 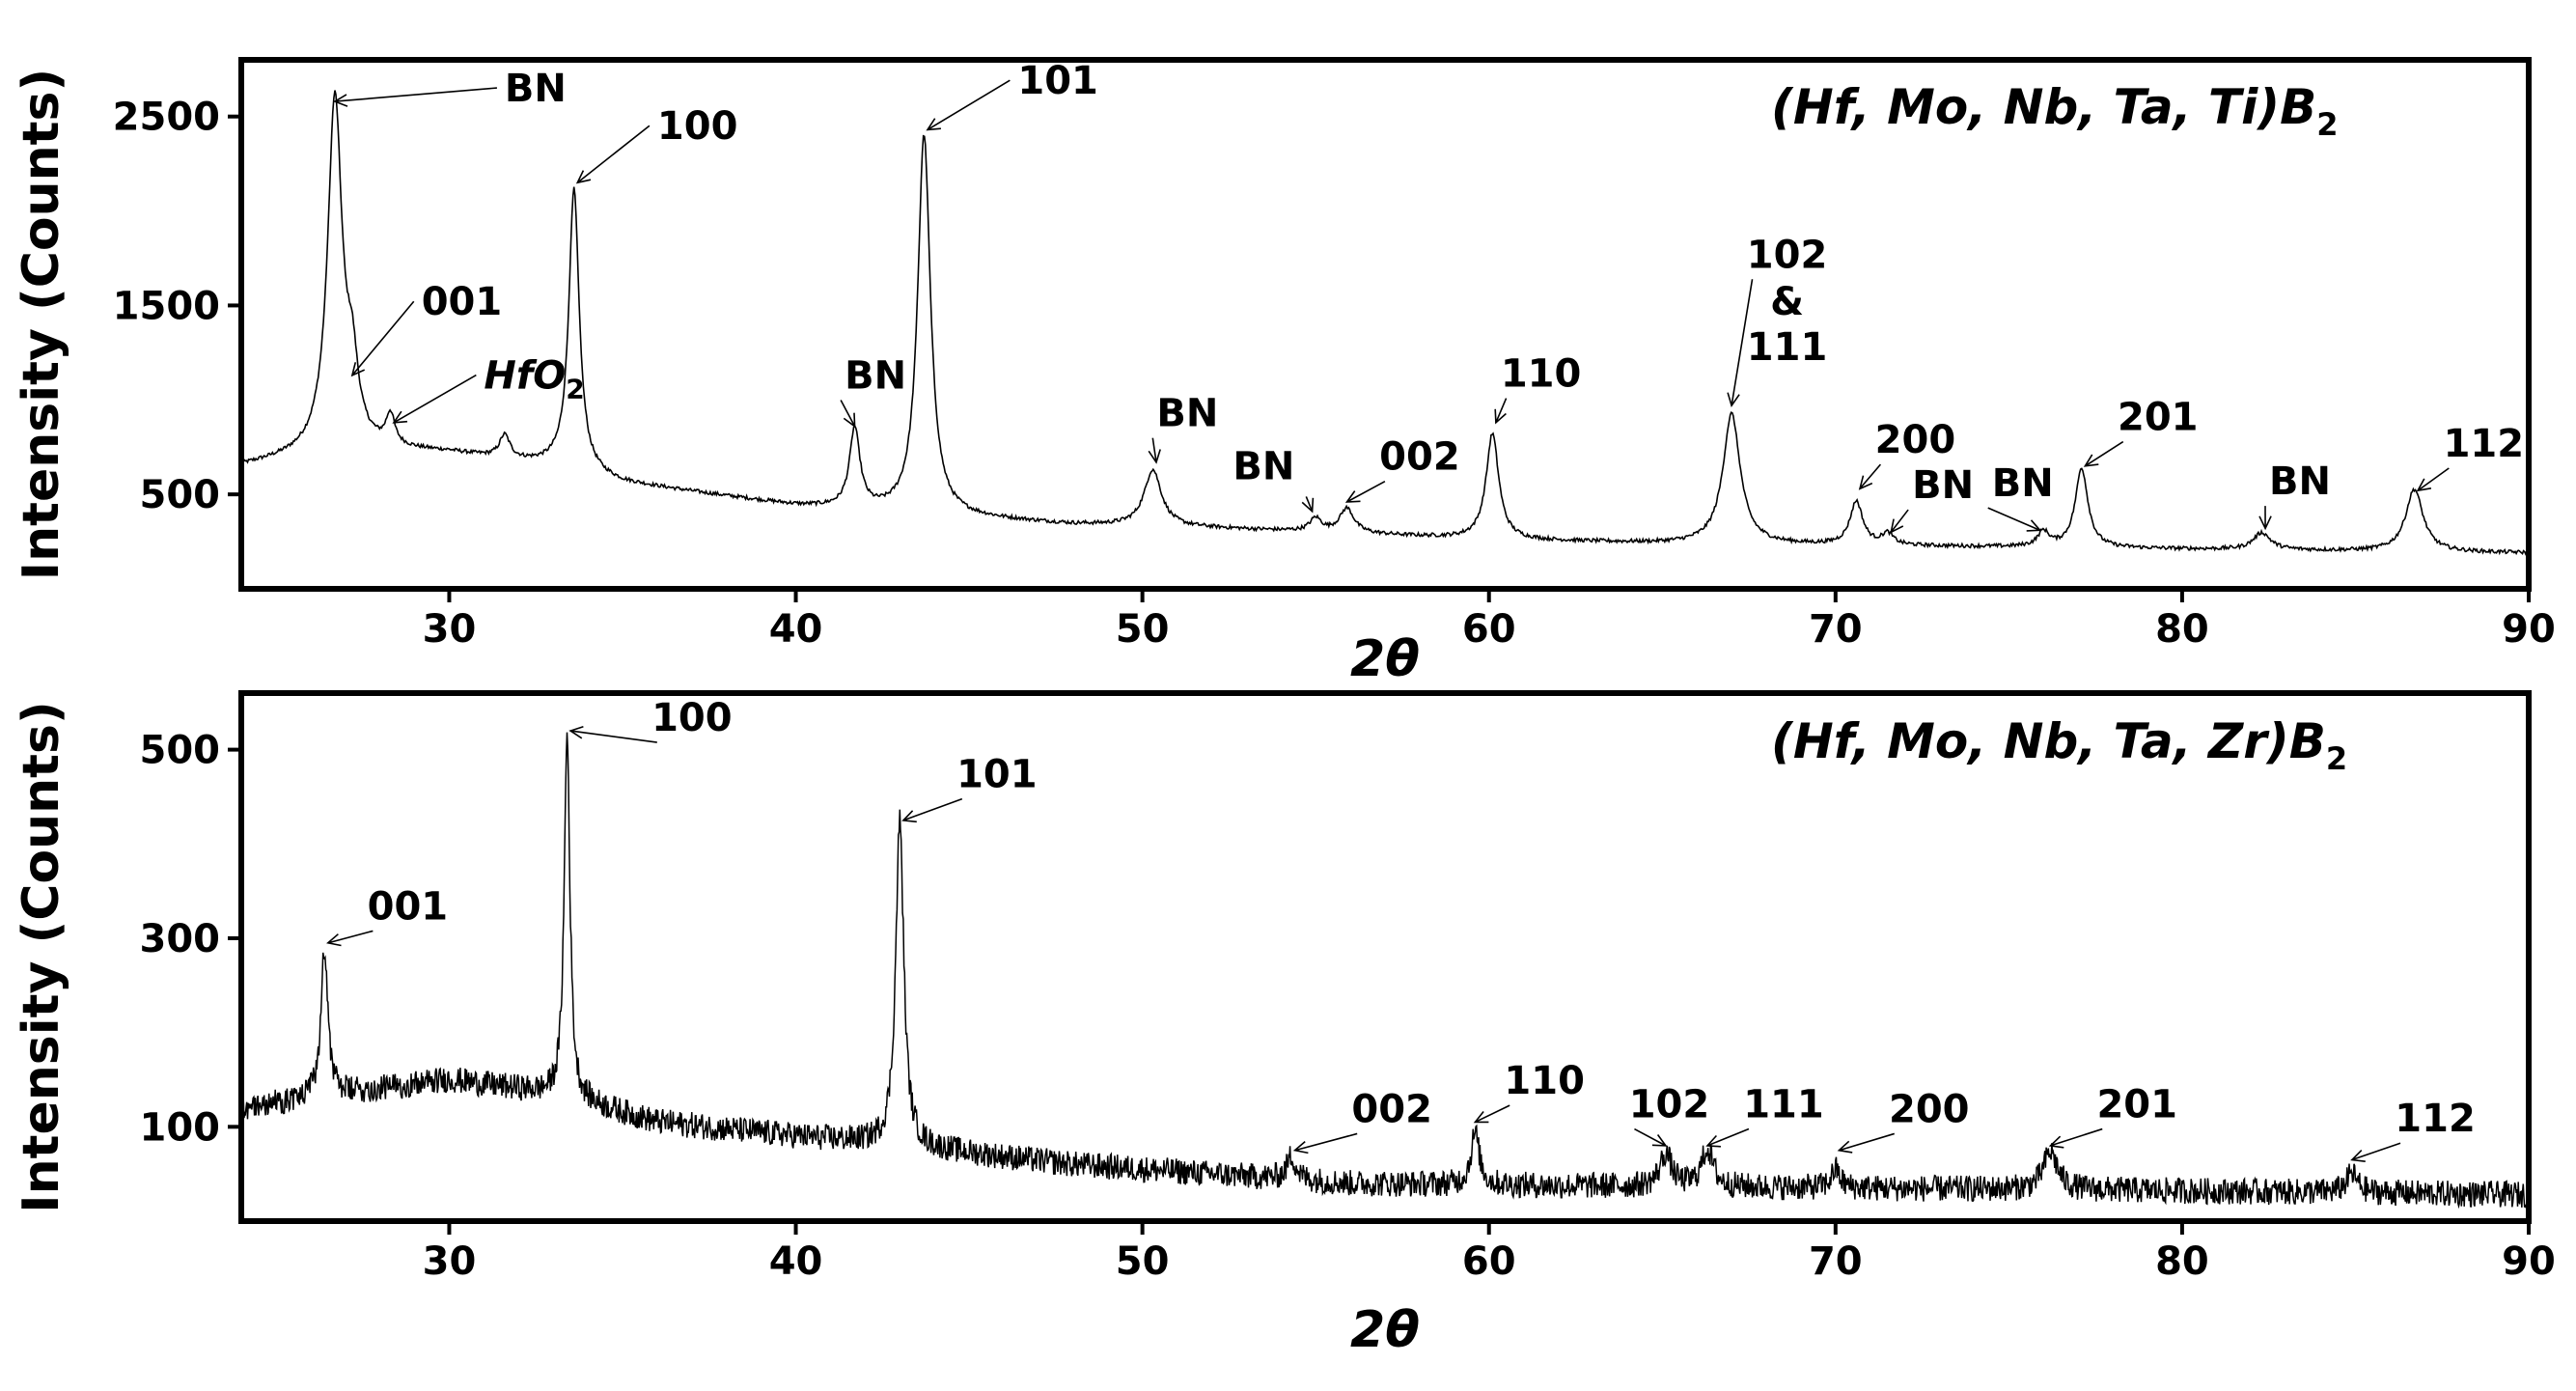 What do you see at coordinates (1787, 302) in the screenshot?
I see `peak-label: &` at bounding box center [1787, 302].